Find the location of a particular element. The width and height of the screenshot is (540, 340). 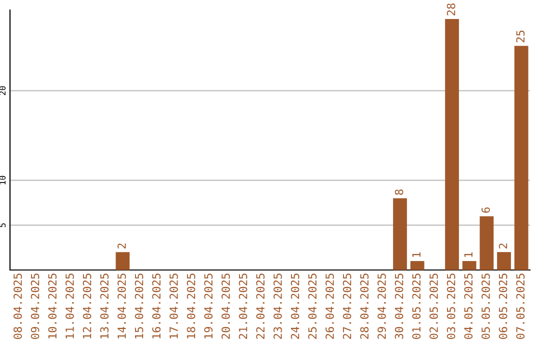

x-tick-label: 19.04.2025 is located at coordinates (208, 306).